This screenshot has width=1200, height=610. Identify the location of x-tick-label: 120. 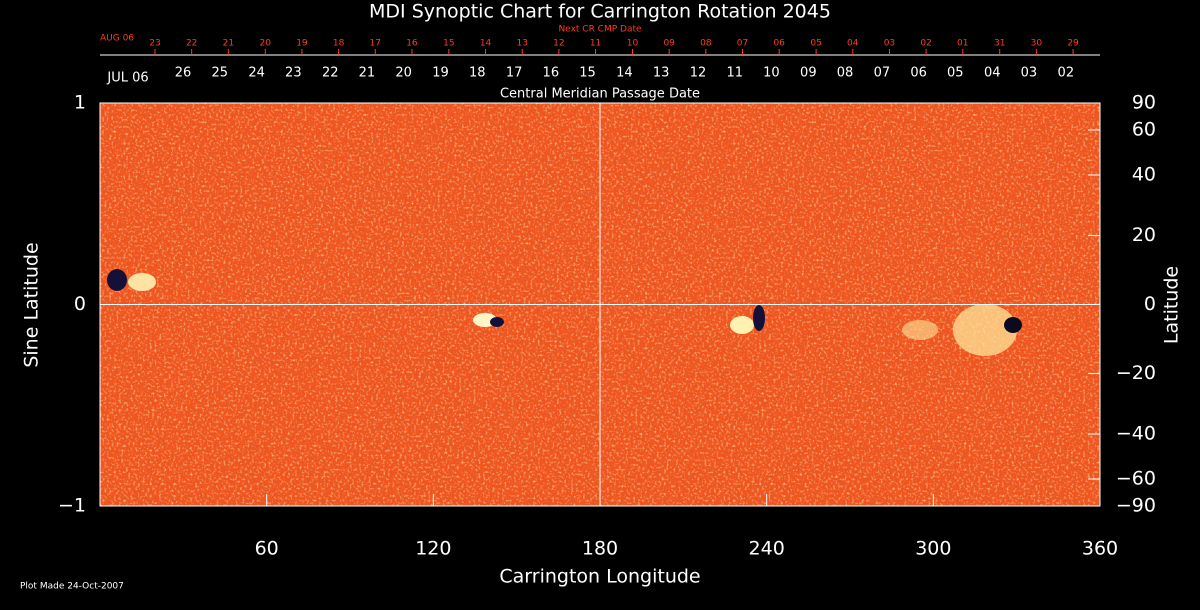
(433, 549).